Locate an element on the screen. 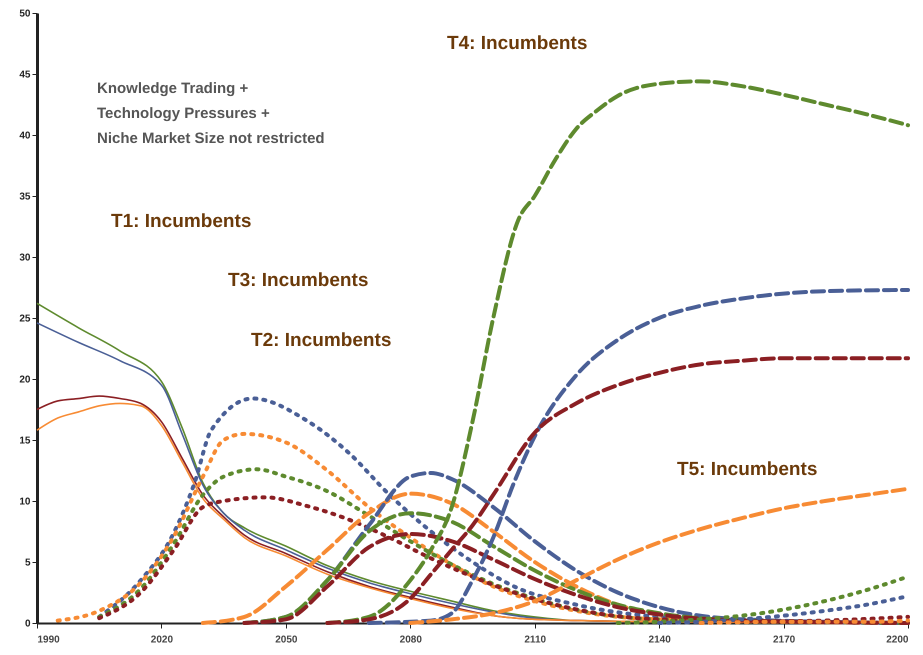 The image size is (923, 655). y-tick-label: 5 is located at coordinates (27, 563).